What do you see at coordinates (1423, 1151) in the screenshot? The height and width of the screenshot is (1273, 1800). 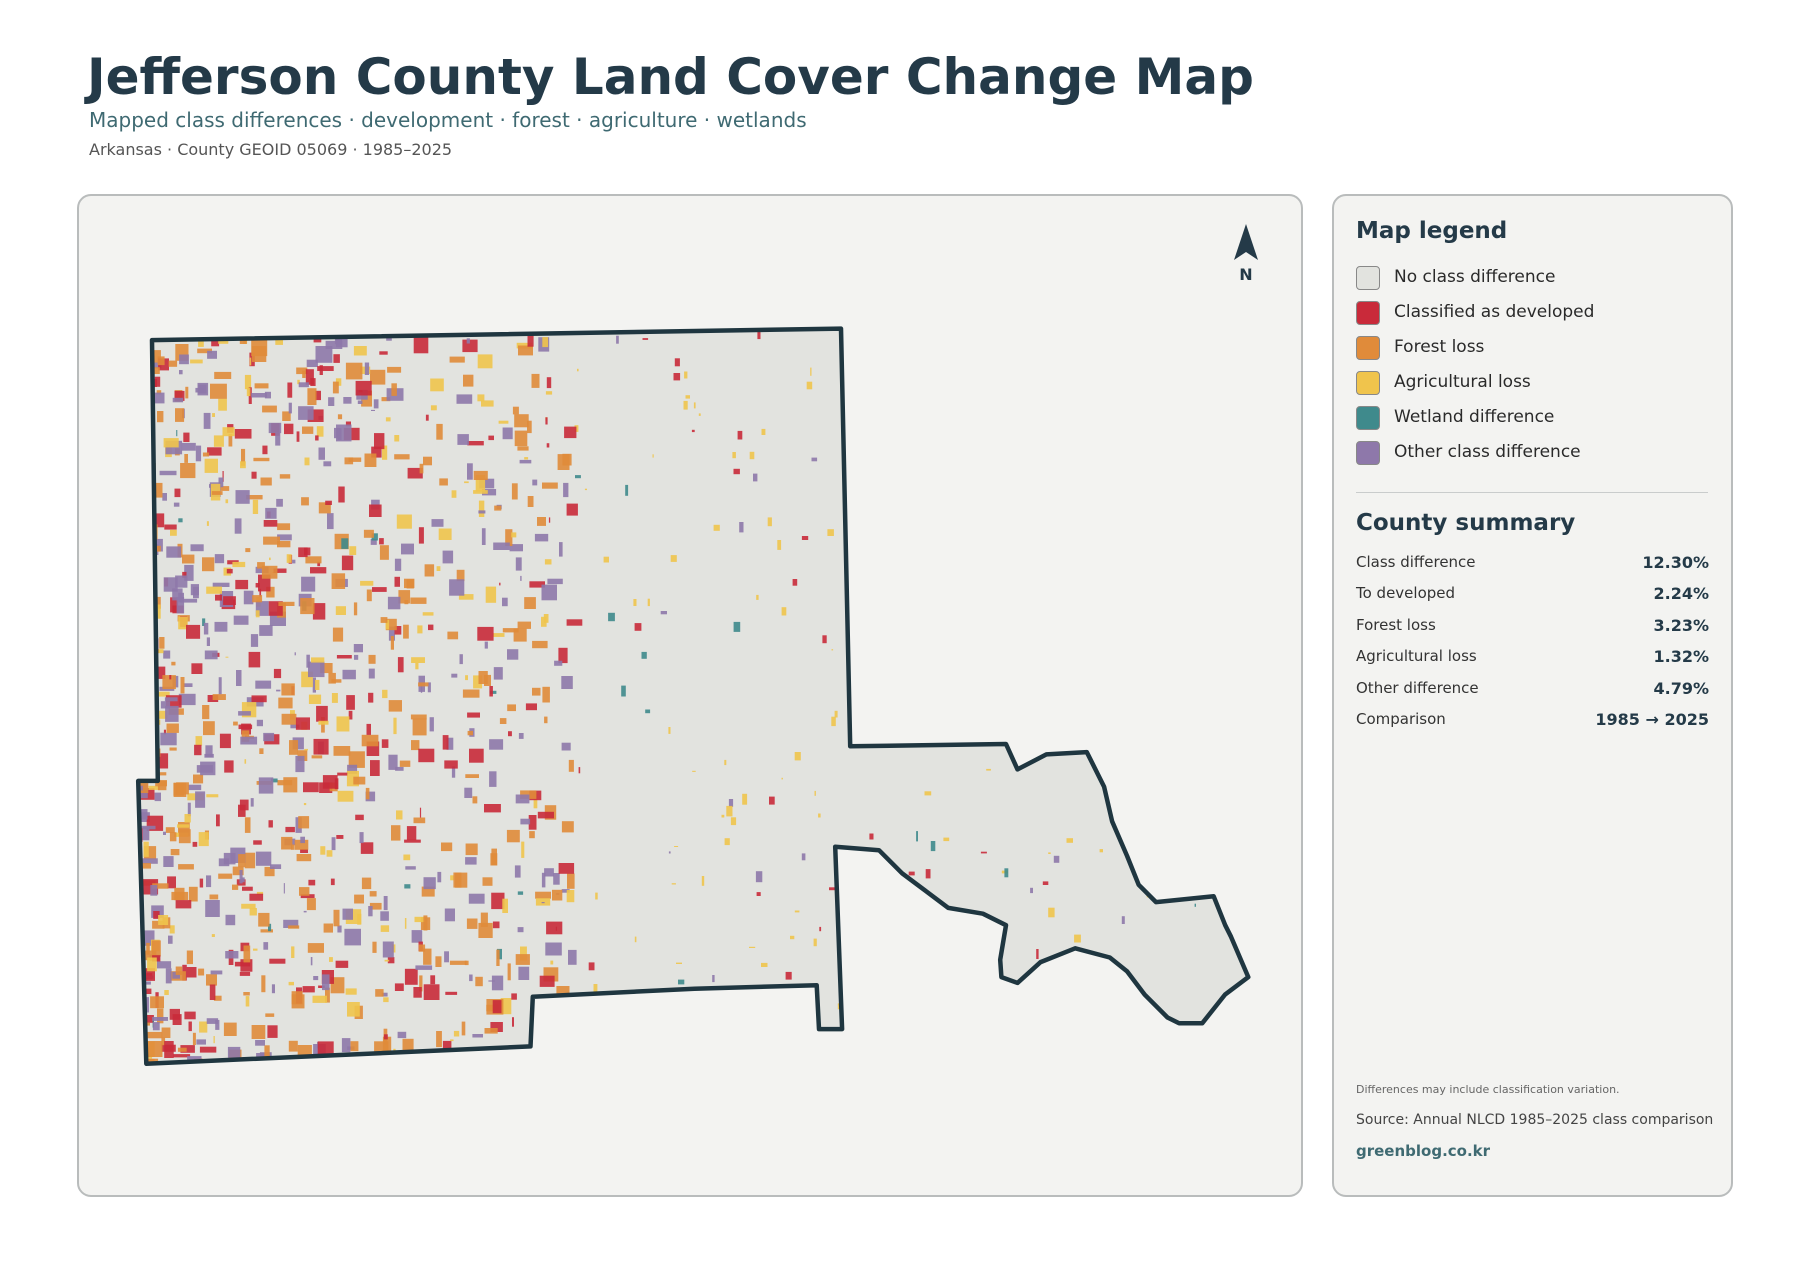 I see `site-link: greenblog.co.kr` at bounding box center [1423, 1151].